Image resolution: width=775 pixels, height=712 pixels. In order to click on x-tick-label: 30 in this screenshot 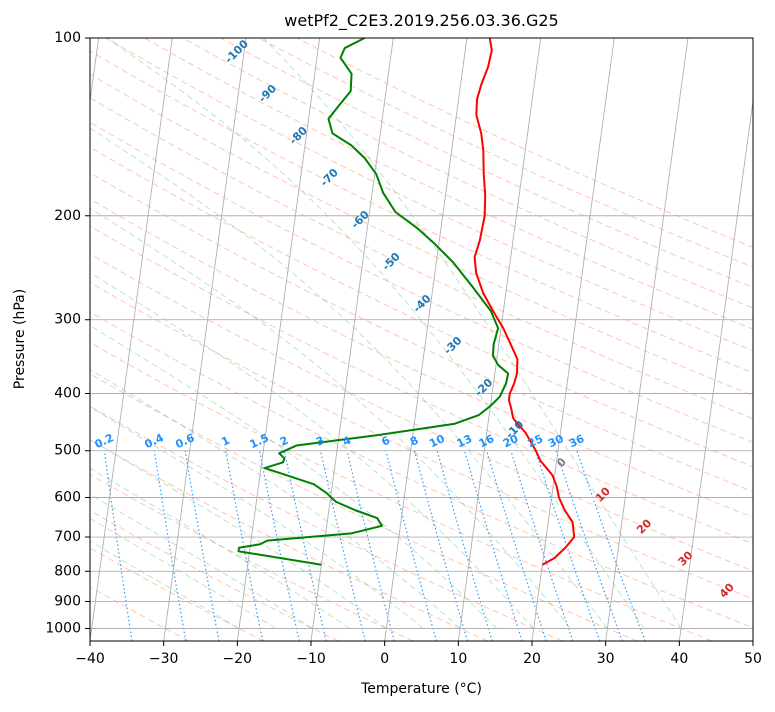, I will do `click(606, 659)`.